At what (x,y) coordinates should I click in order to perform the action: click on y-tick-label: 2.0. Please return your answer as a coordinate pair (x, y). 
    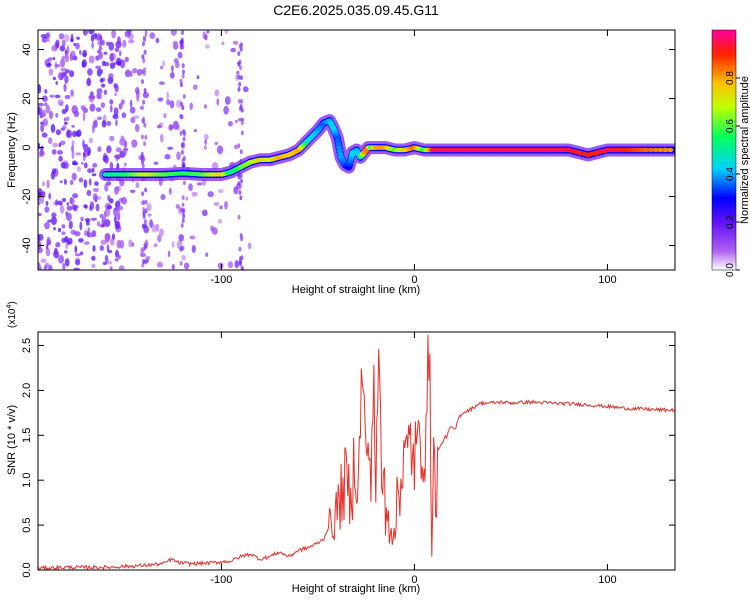
    Looking at the image, I should click on (27, 390).